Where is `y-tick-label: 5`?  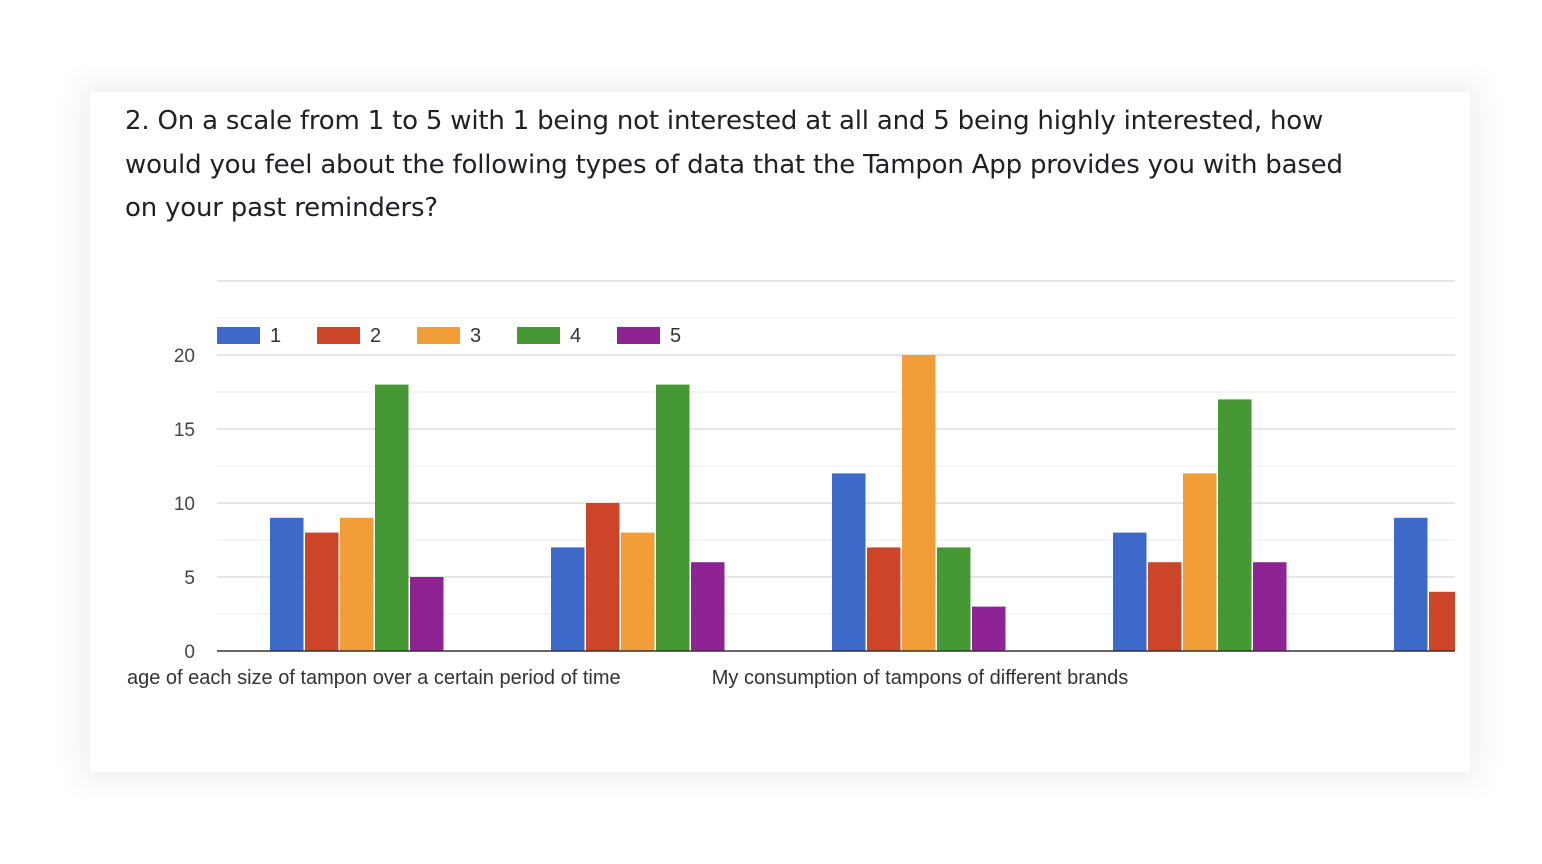
y-tick-label: 5 is located at coordinates (189, 578).